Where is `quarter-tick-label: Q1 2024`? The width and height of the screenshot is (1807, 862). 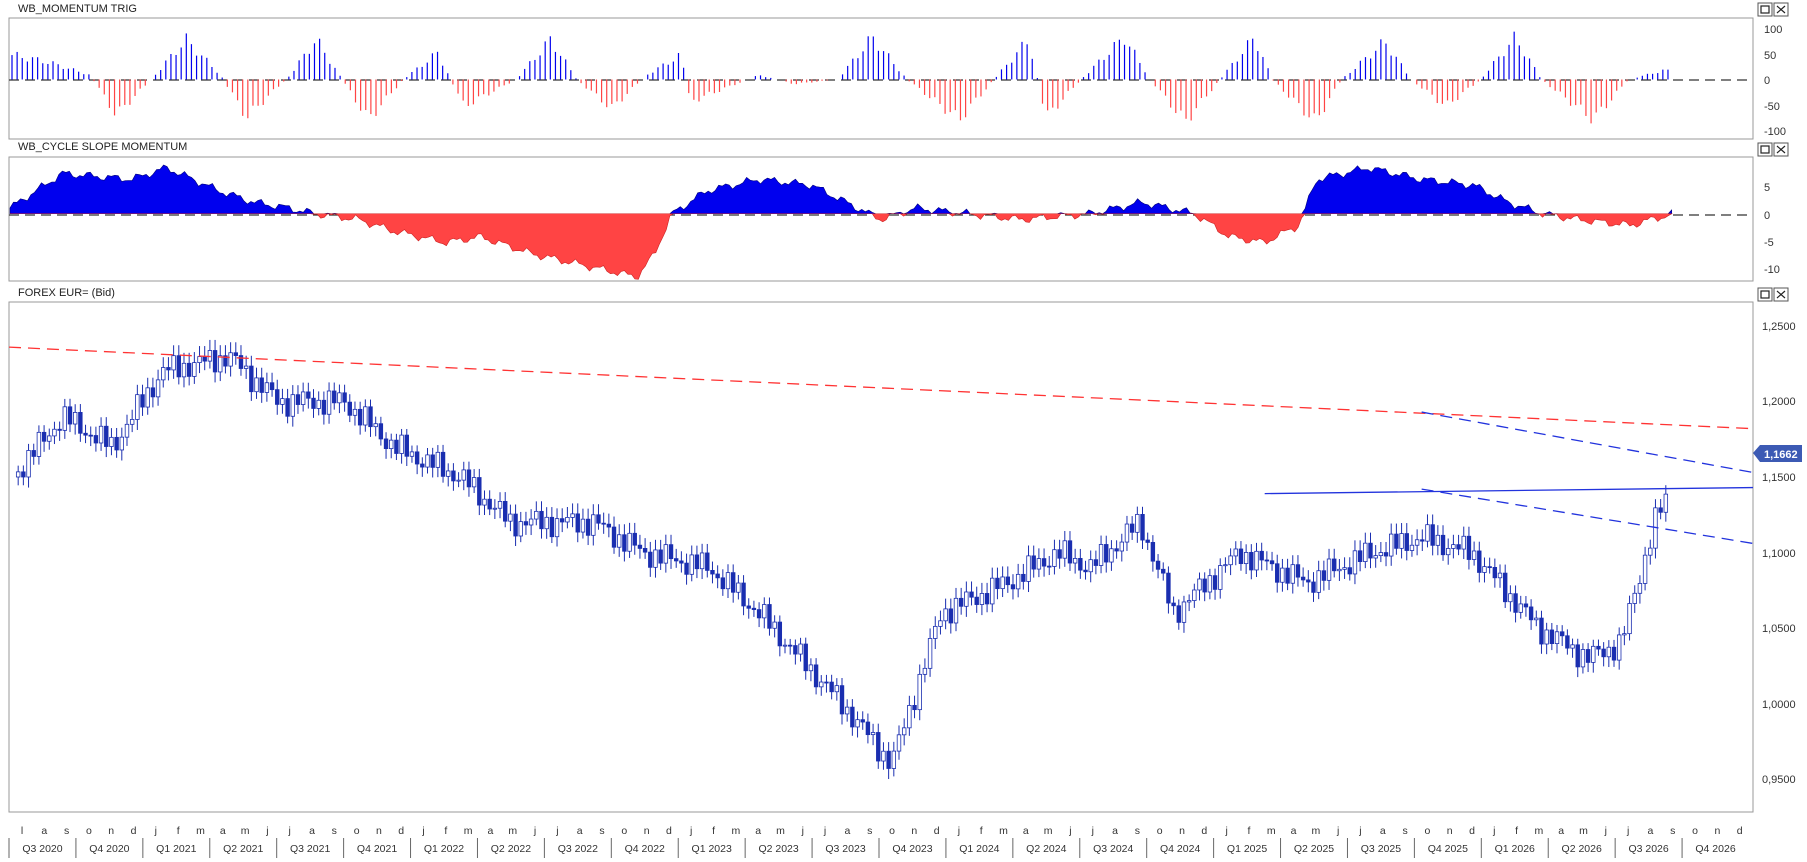
quarter-tick-label: Q1 2024 is located at coordinates (979, 849).